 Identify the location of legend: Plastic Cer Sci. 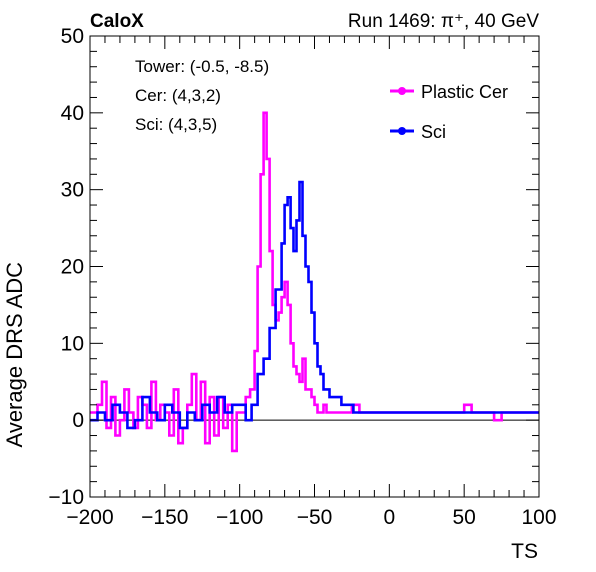
(449, 112).